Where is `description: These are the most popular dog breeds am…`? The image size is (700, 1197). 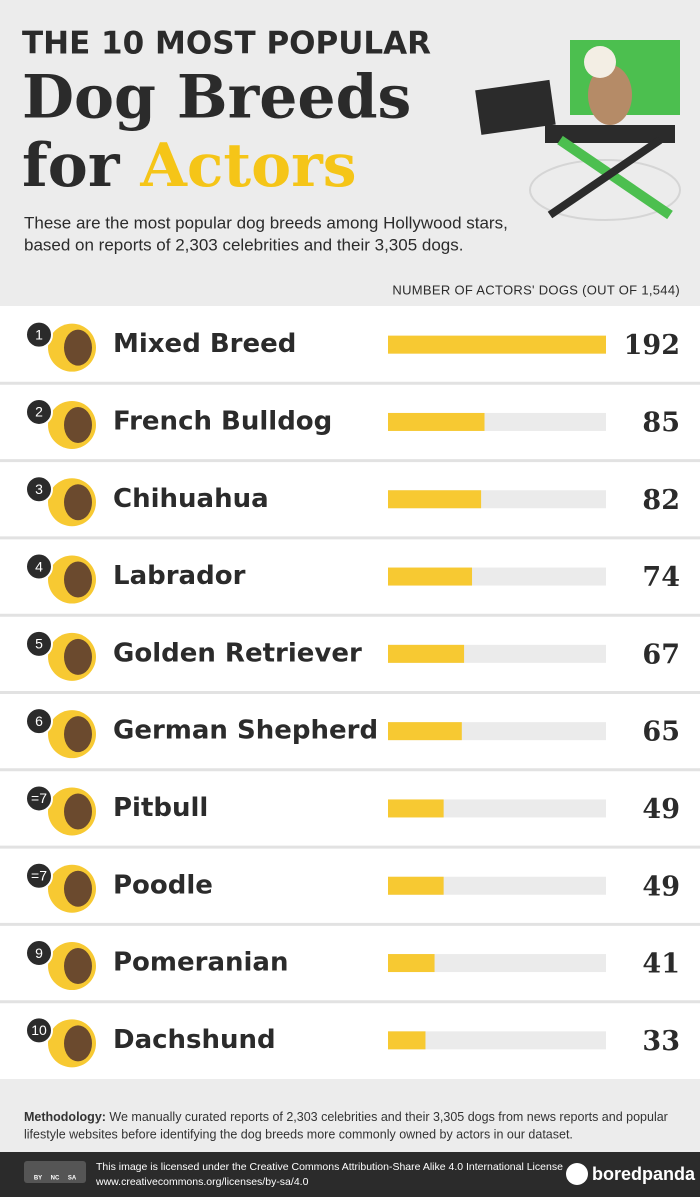
description: These are the most popular dog breeds am… is located at coordinates (266, 222).